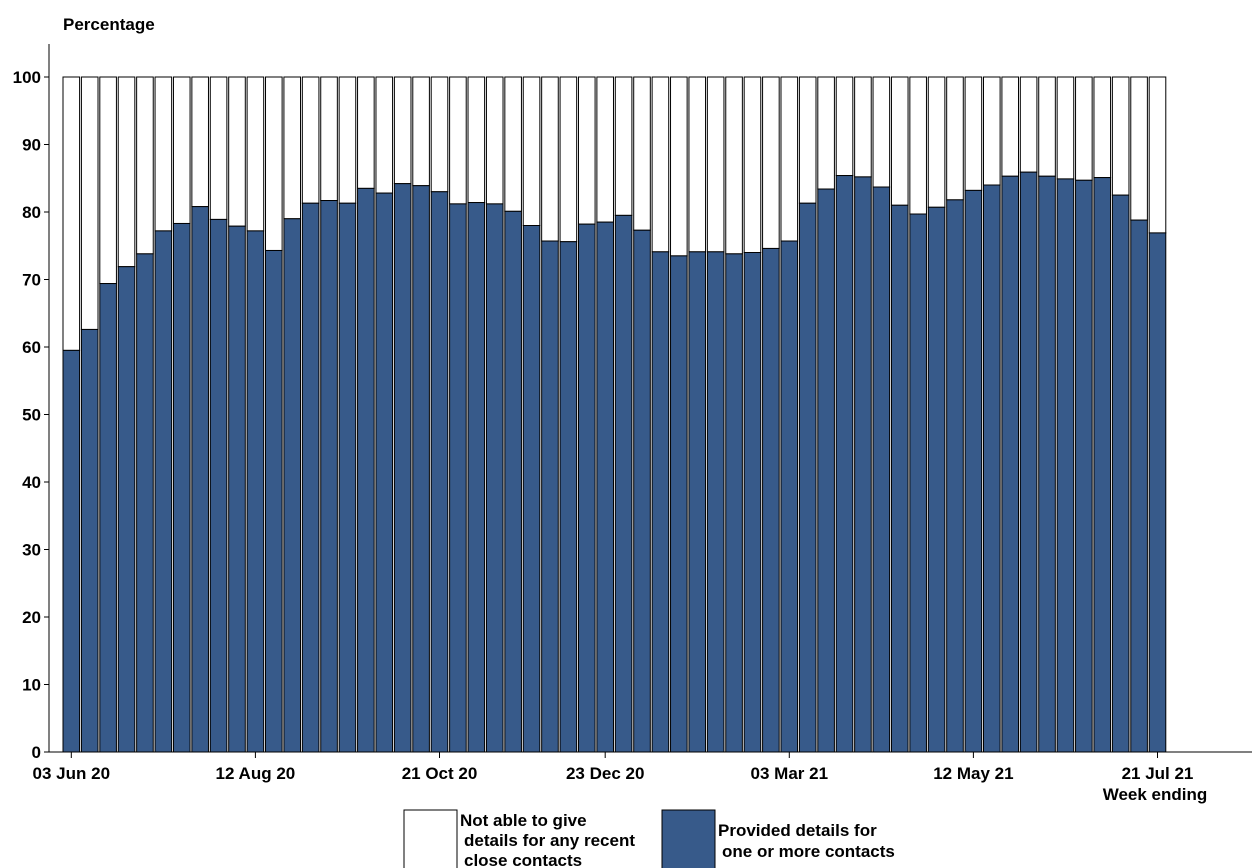 The image size is (1255, 868). I want to click on y-tick-label: 100, so click(27, 77).